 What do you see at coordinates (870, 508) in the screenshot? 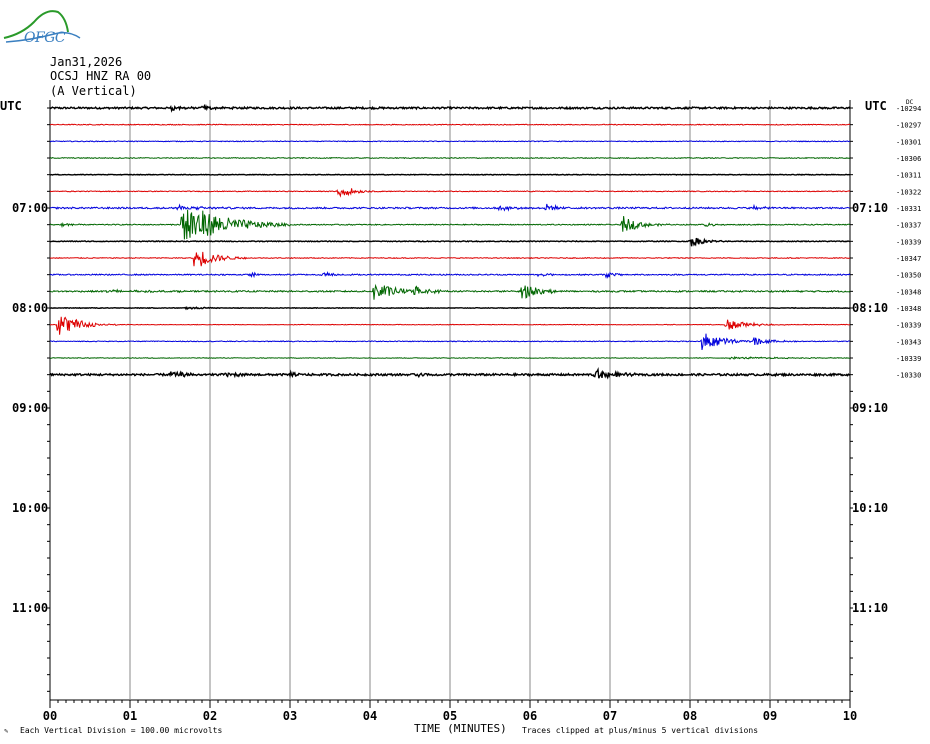
I see `hour-label-right: 10:10` at bounding box center [870, 508].